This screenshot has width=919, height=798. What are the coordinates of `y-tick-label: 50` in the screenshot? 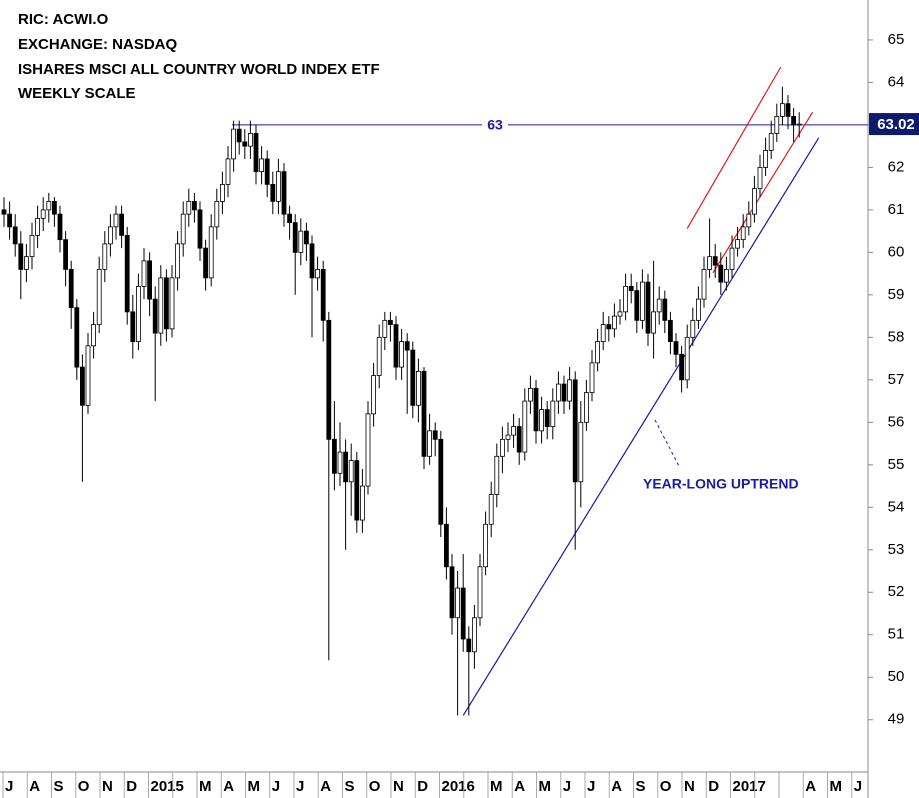 It's located at (896, 676).